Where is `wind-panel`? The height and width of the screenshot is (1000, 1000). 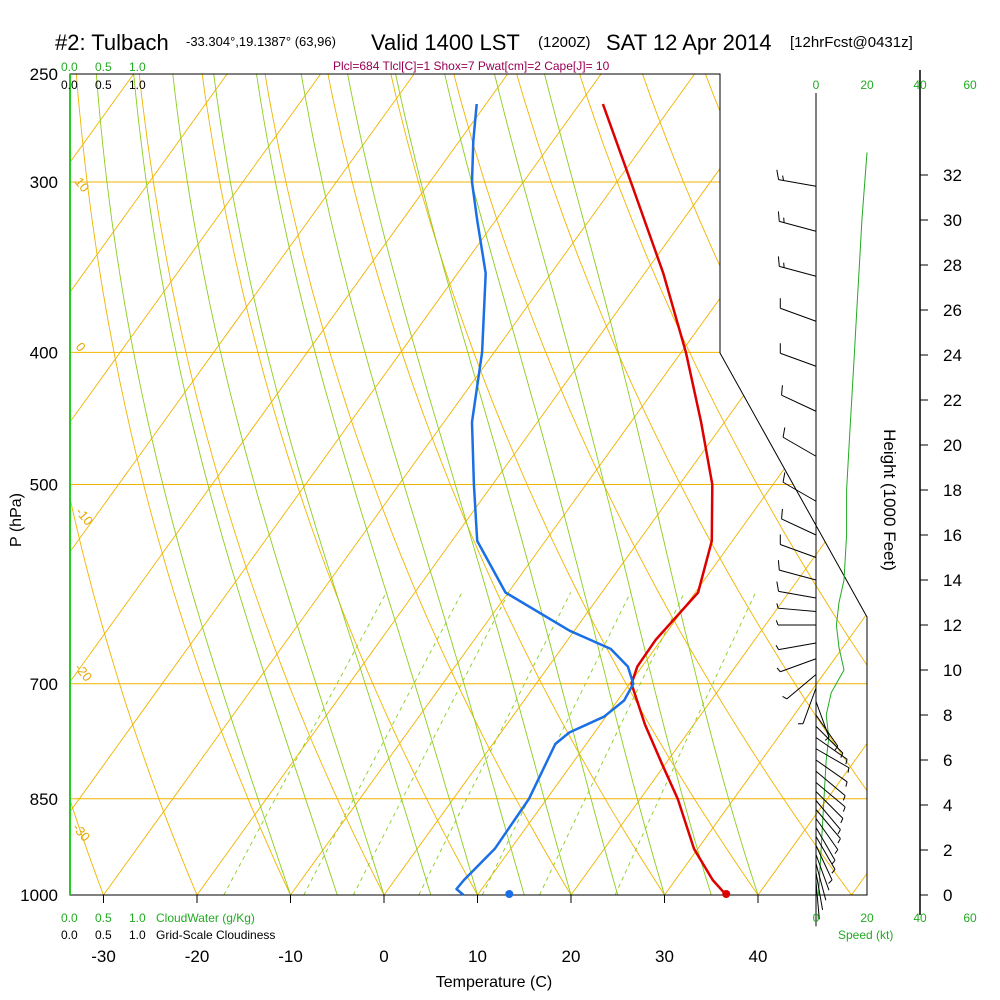
wind-panel is located at coordinates (821, 510).